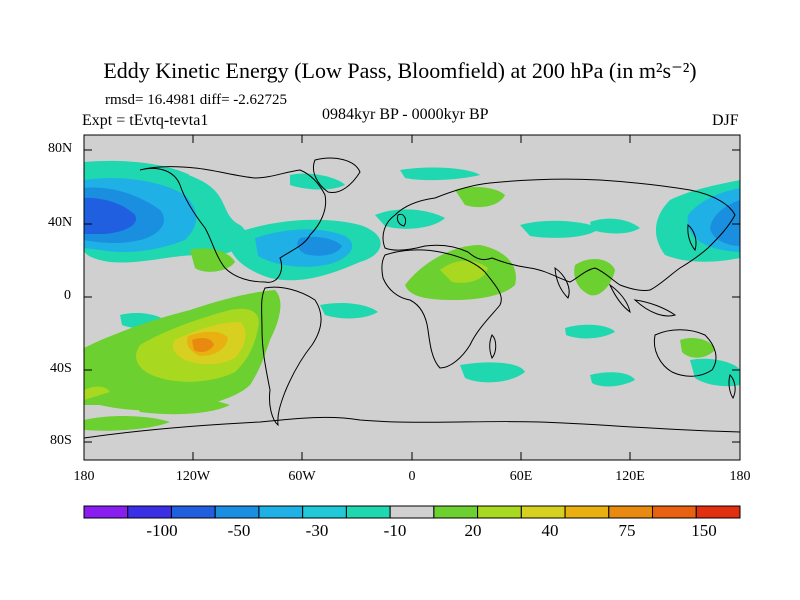 This screenshot has width=800, height=600. Describe the element at coordinates (480, 197) in the screenshot. I see `contour-eurasia-green` at that location.